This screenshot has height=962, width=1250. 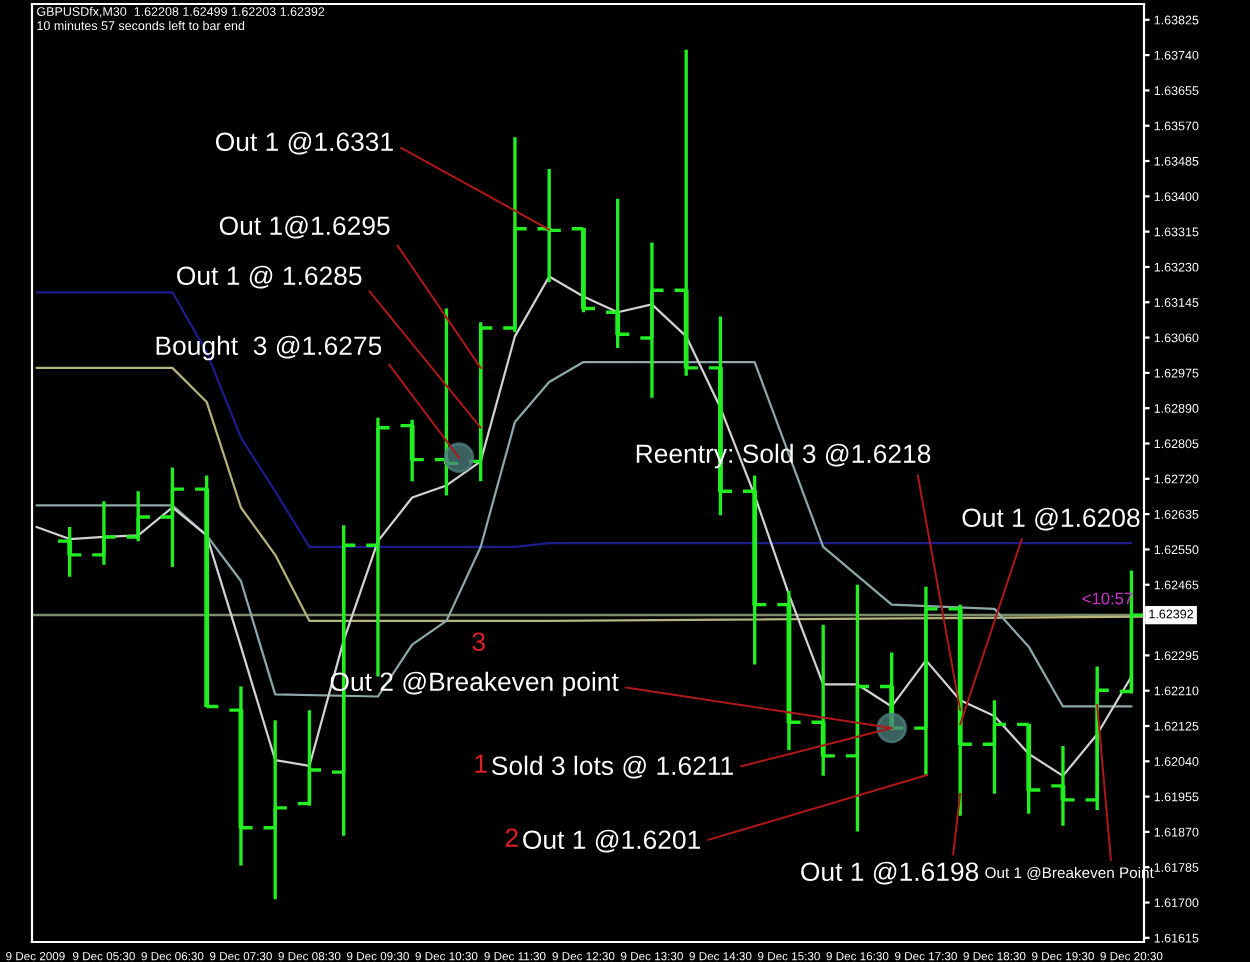 What do you see at coordinates (511, 837) in the screenshot?
I see `annotation: 2` at bounding box center [511, 837].